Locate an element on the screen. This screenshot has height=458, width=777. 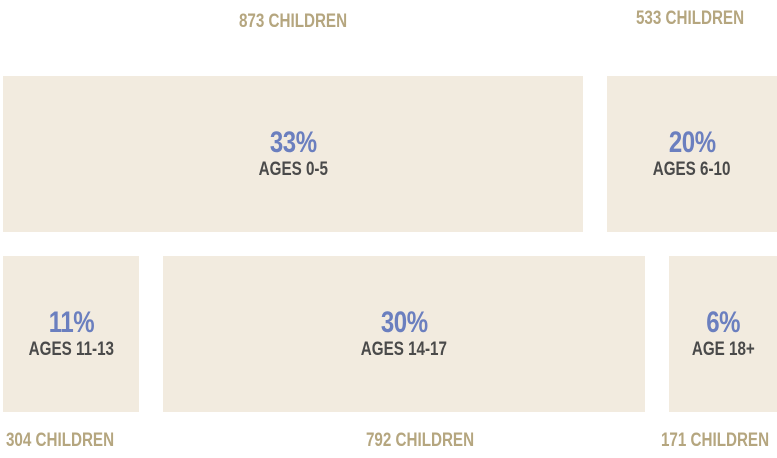
age-range: AGES 0-5 is located at coordinates (293, 169).